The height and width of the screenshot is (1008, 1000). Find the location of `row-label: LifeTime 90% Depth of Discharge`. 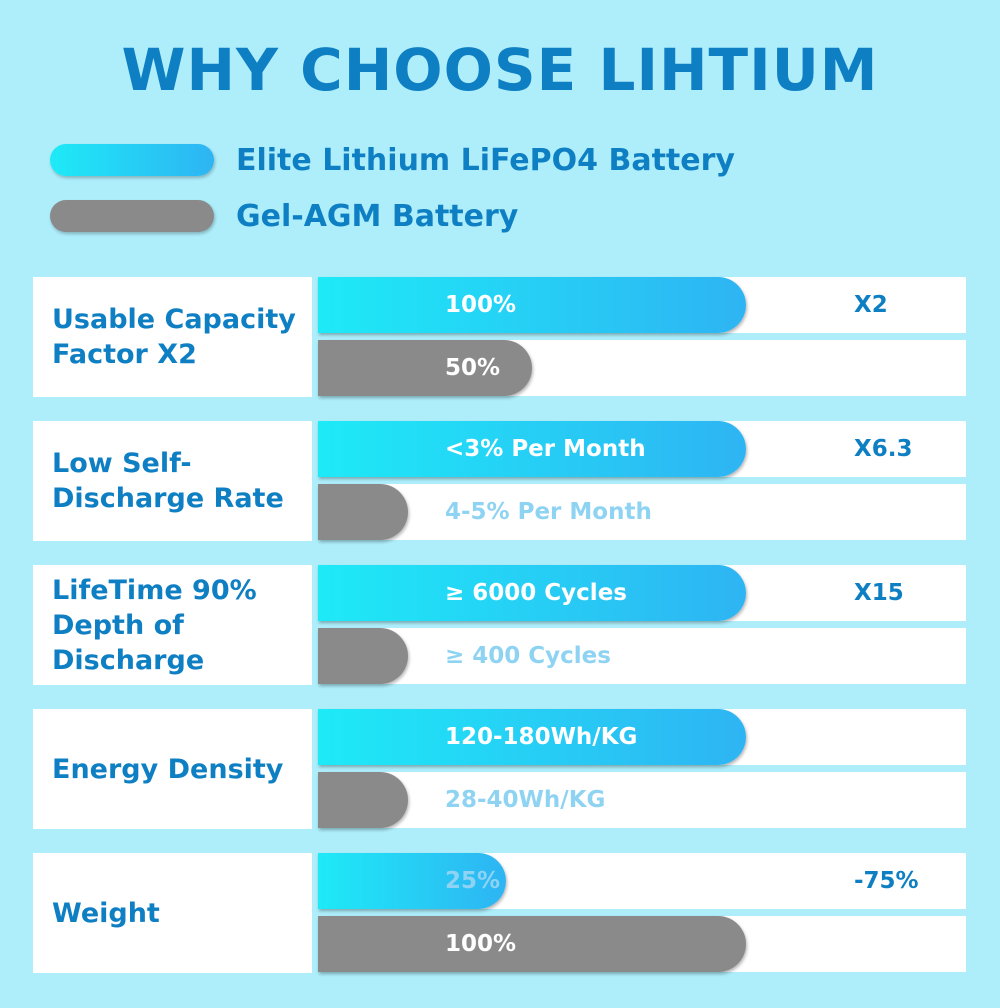

row-label: LifeTime 90% Depth of Discharge is located at coordinates (154, 625).